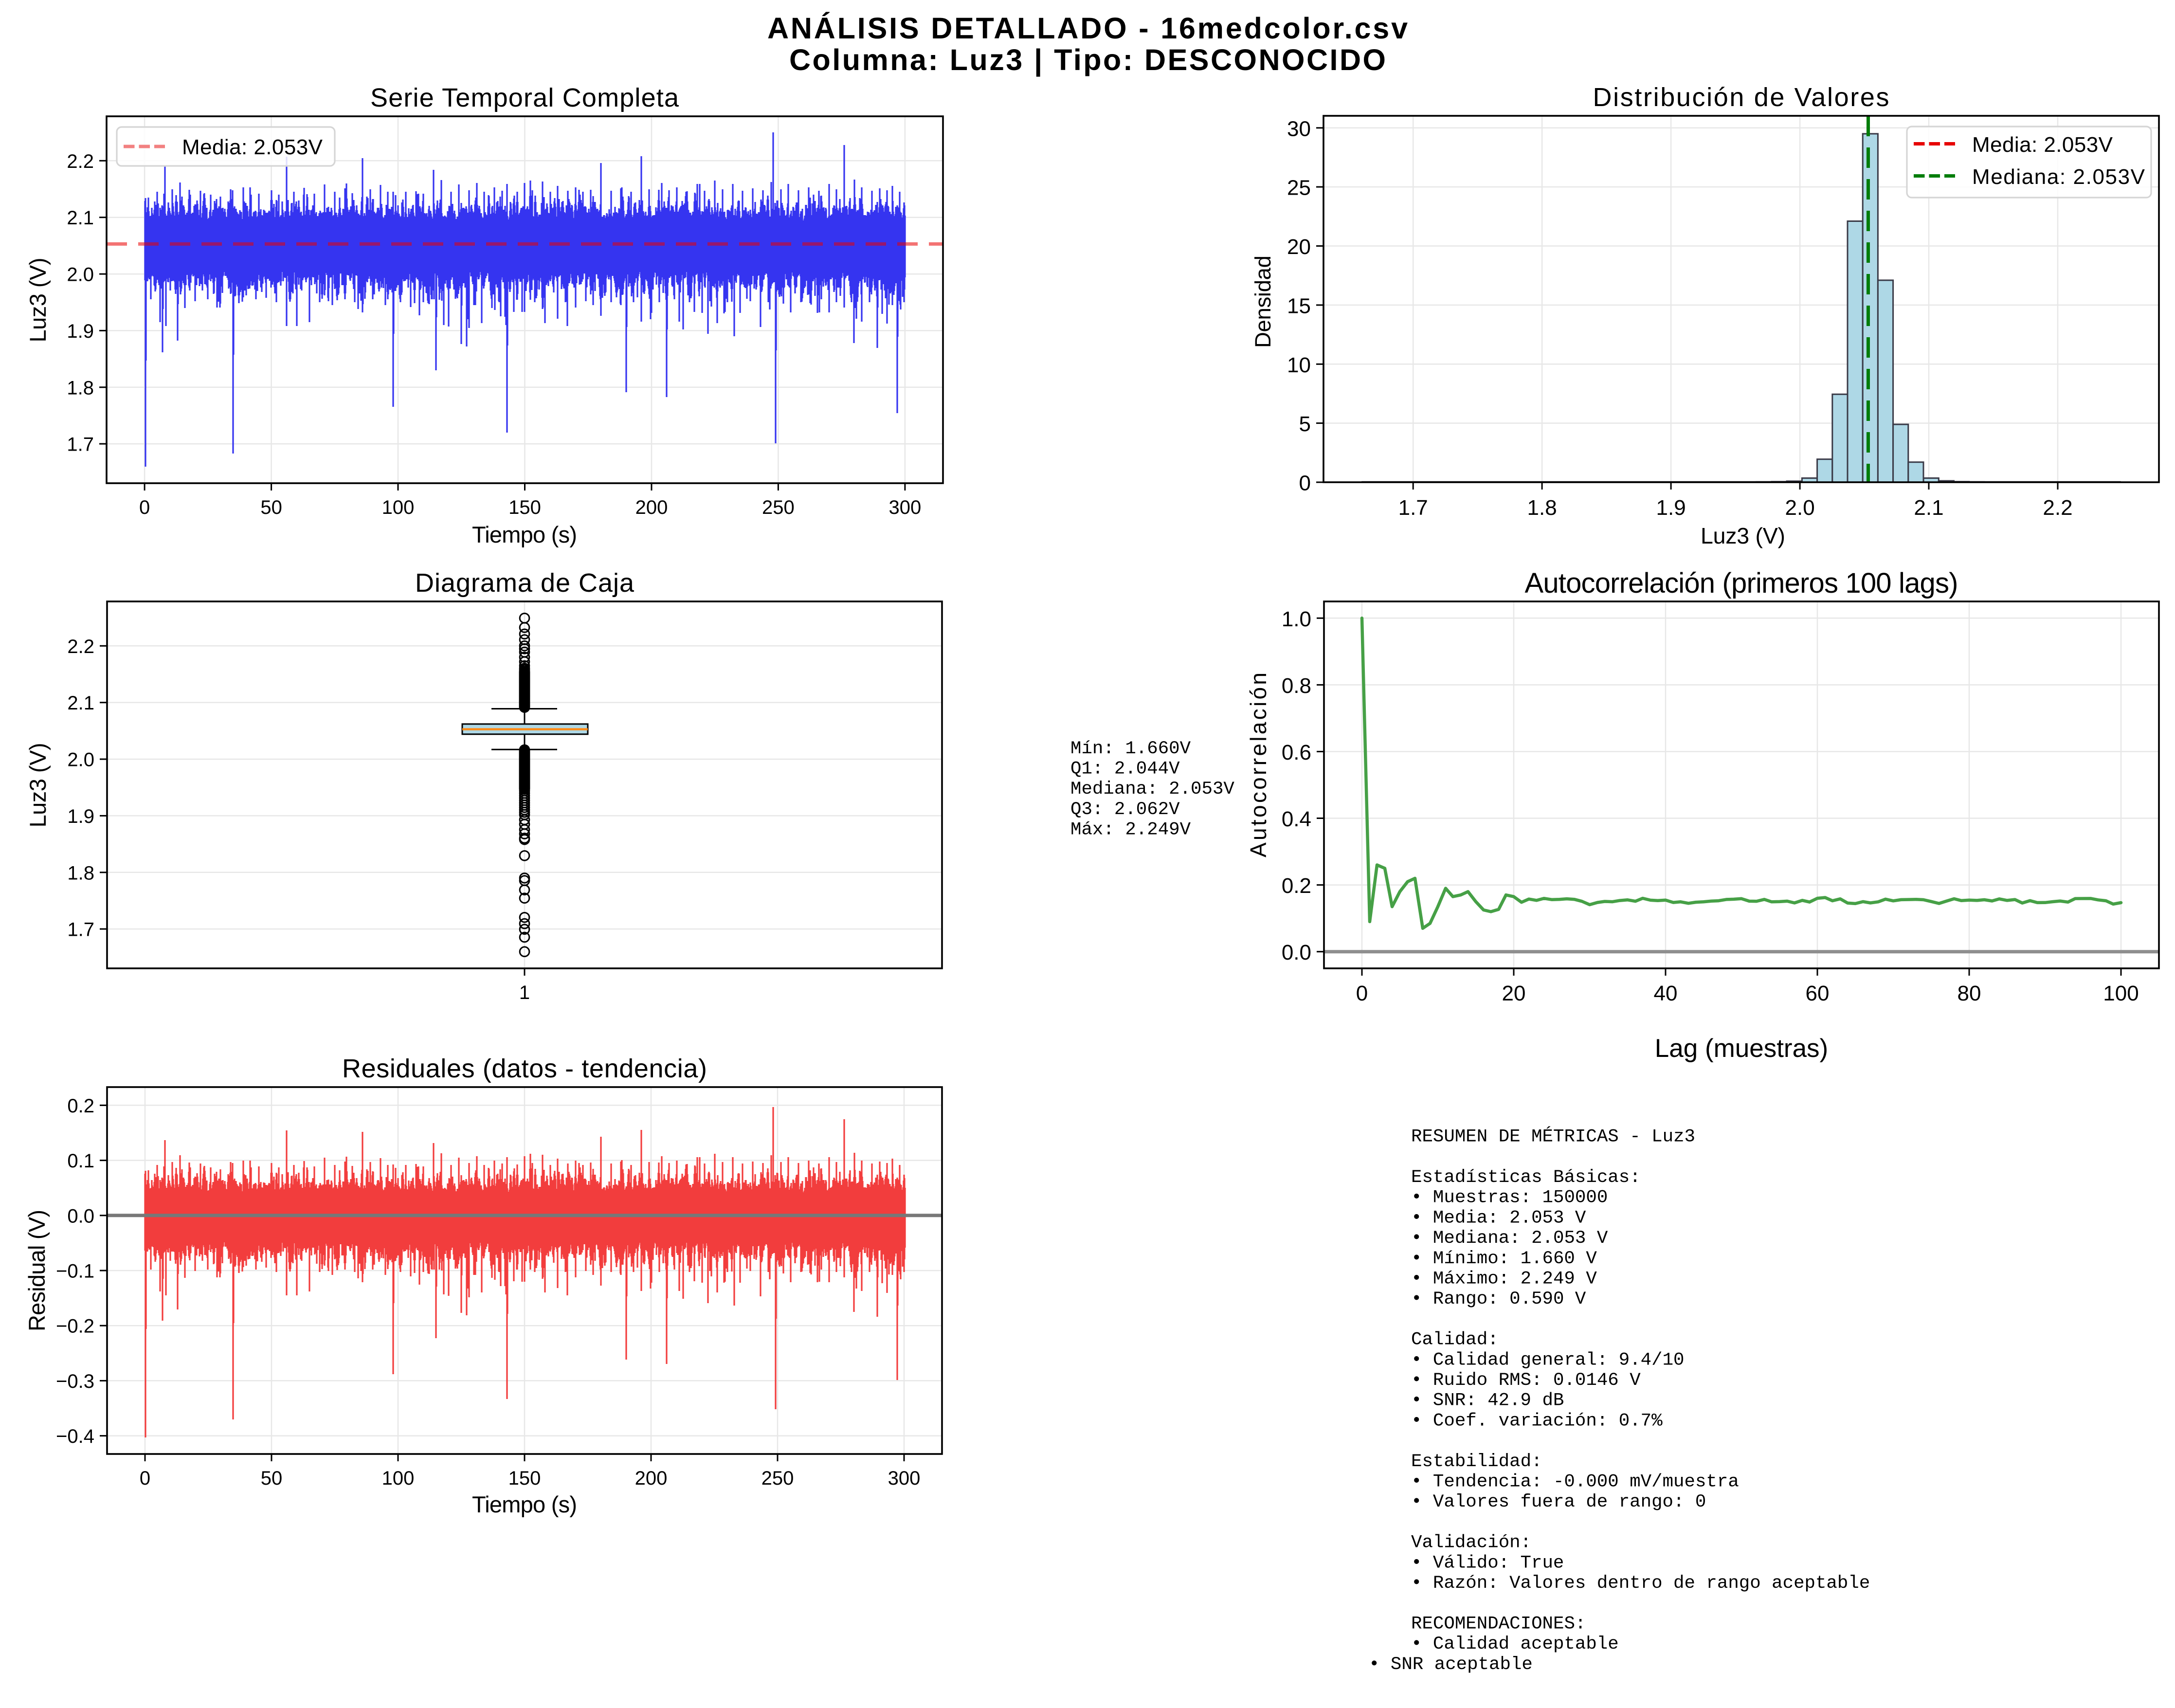  I want to click on svg-text: • SNR: 42.9 dB, so click(1487, 1401).